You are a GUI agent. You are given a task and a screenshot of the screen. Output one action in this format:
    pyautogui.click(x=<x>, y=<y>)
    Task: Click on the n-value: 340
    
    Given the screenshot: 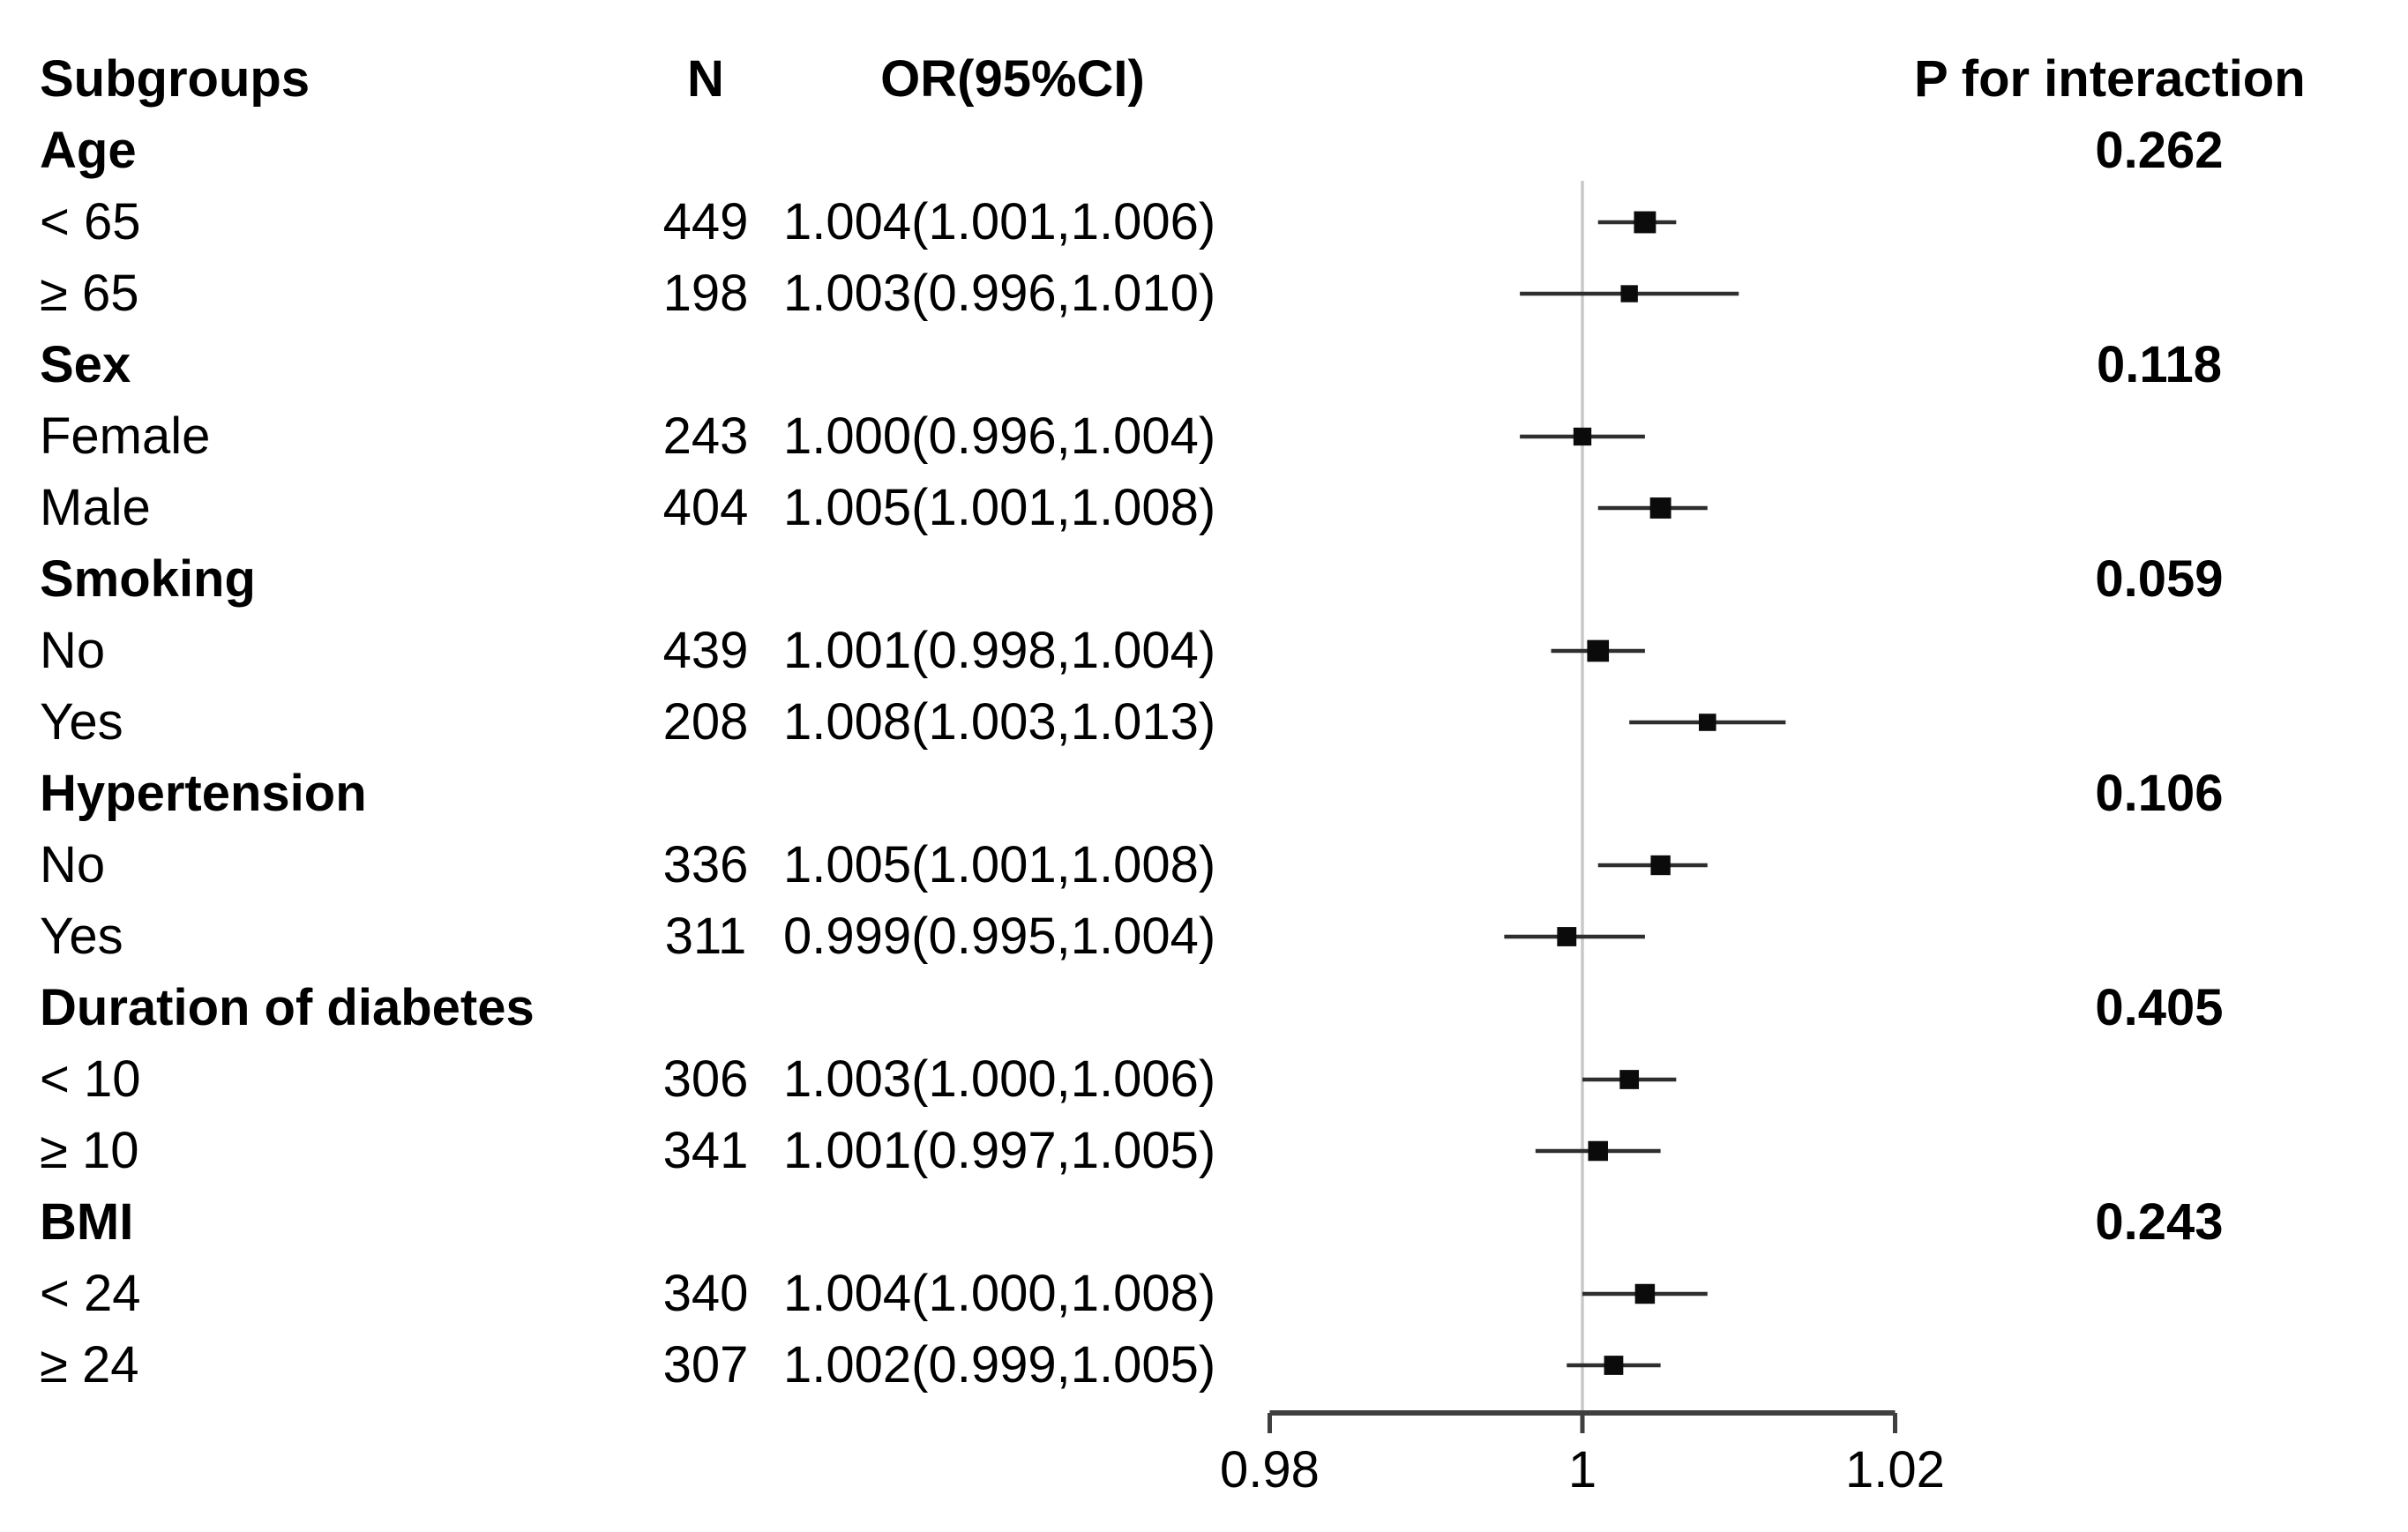 What is the action you would take?
    pyautogui.click(x=705, y=1293)
    